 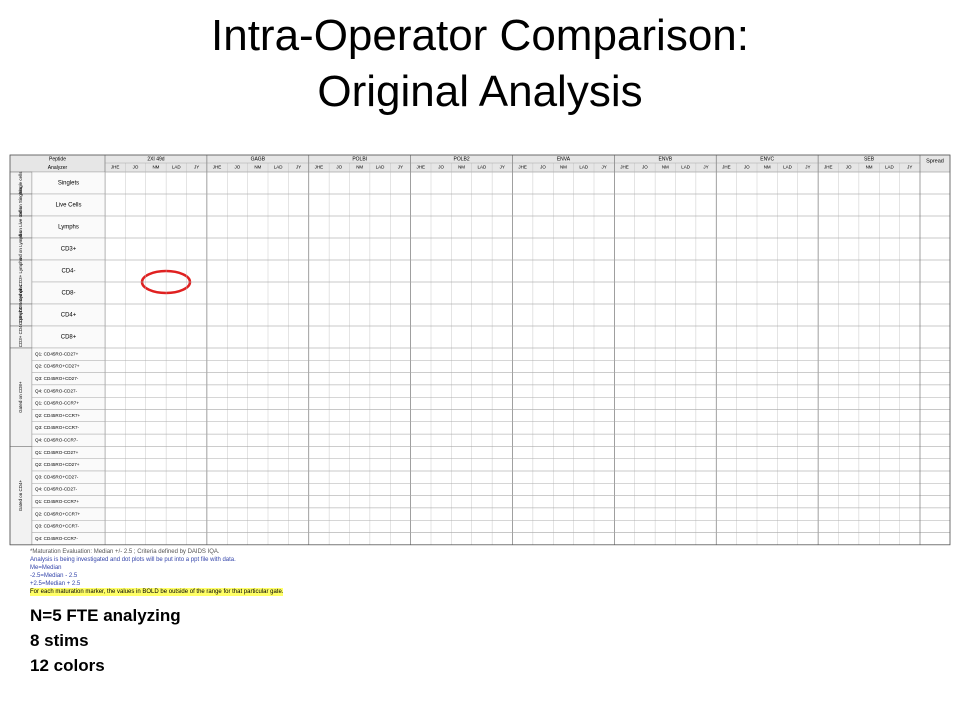 I want to click on row-label: Lymphs, so click(x=68, y=228).